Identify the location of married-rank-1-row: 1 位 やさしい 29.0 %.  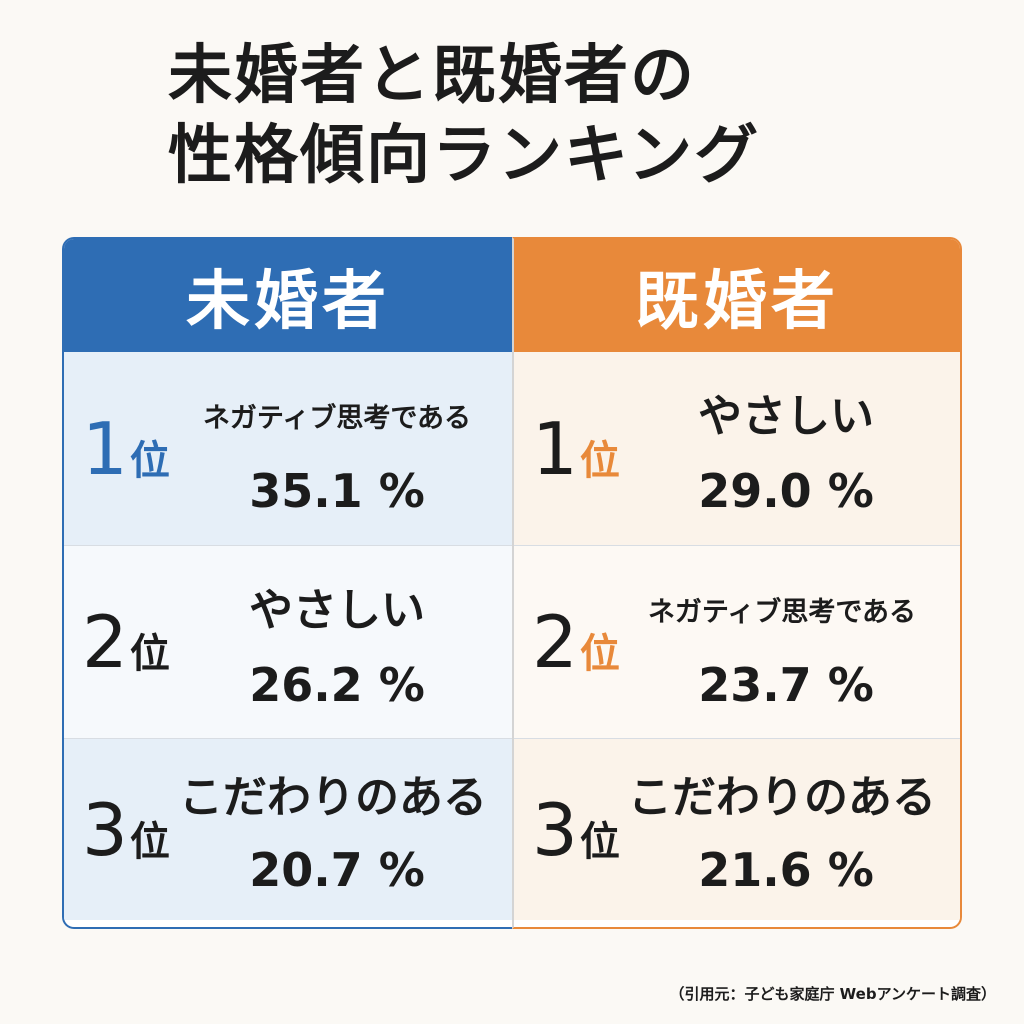
(737, 448).